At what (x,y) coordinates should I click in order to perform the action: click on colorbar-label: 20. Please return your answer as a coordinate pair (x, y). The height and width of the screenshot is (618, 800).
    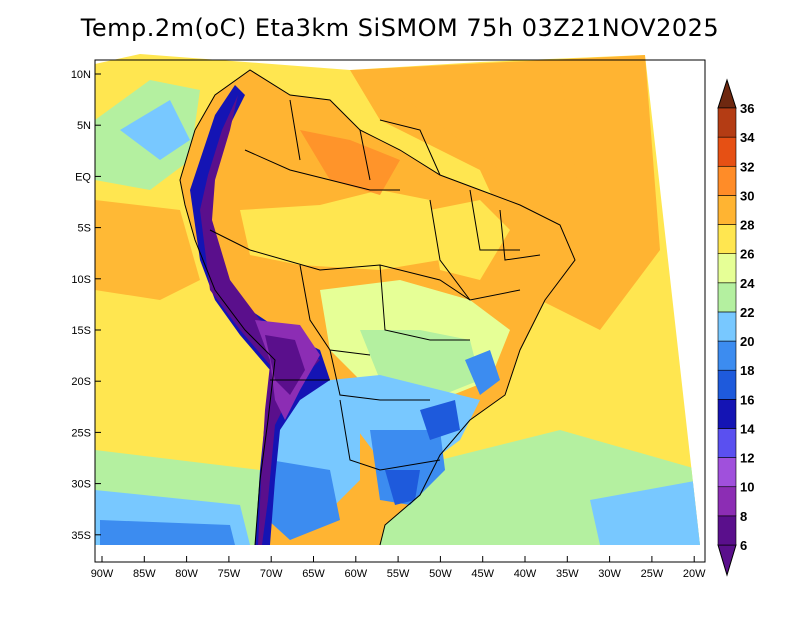
    Looking at the image, I should click on (747, 341).